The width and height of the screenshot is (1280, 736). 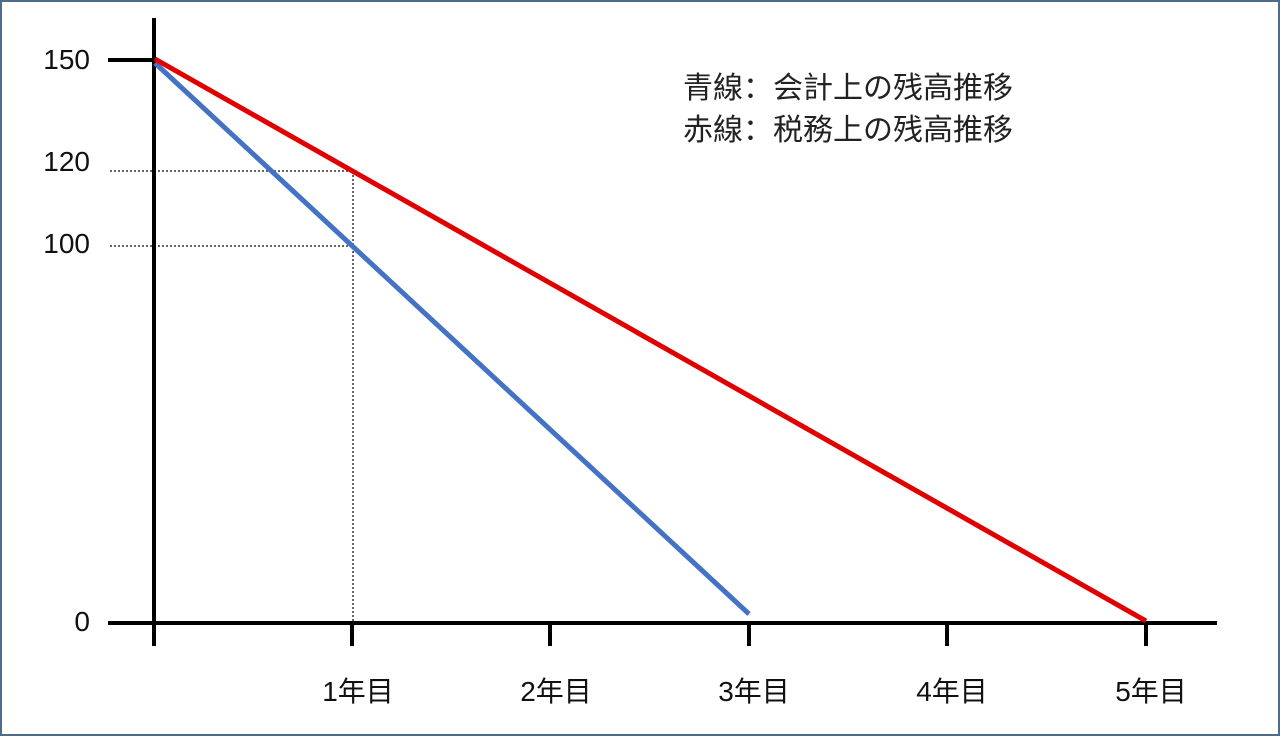 What do you see at coordinates (66, 243) in the screenshot?
I see `y-label-100: 100` at bounding box center [66, 243].